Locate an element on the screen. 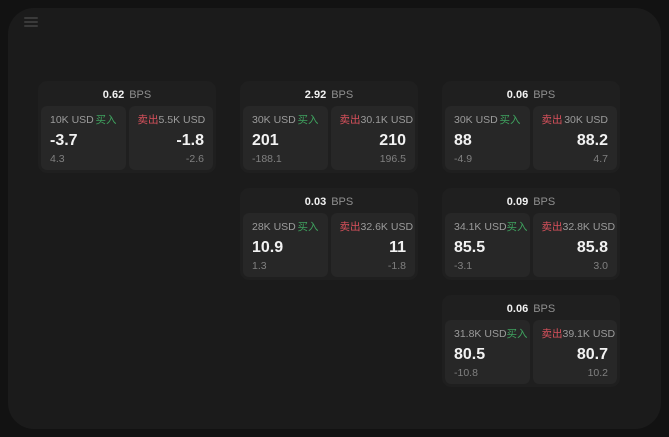 Image resolution: width=669 pixels, height=437 pixels. sell-price: 210 is located at coordinates (392, 140).